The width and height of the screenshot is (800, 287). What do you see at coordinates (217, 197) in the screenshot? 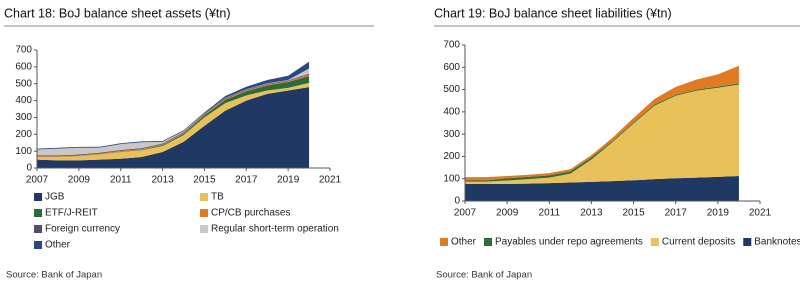
I see `legend-label: TB` at bounding box center [217, 197].